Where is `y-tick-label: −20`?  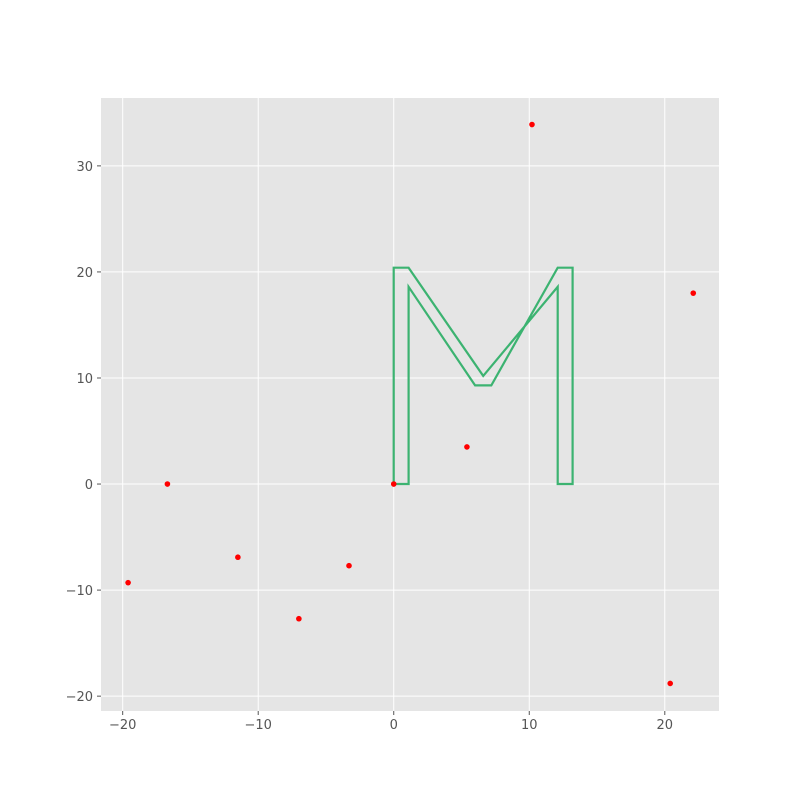 y-tick-label: −20 is located at coordinates (79, 697).